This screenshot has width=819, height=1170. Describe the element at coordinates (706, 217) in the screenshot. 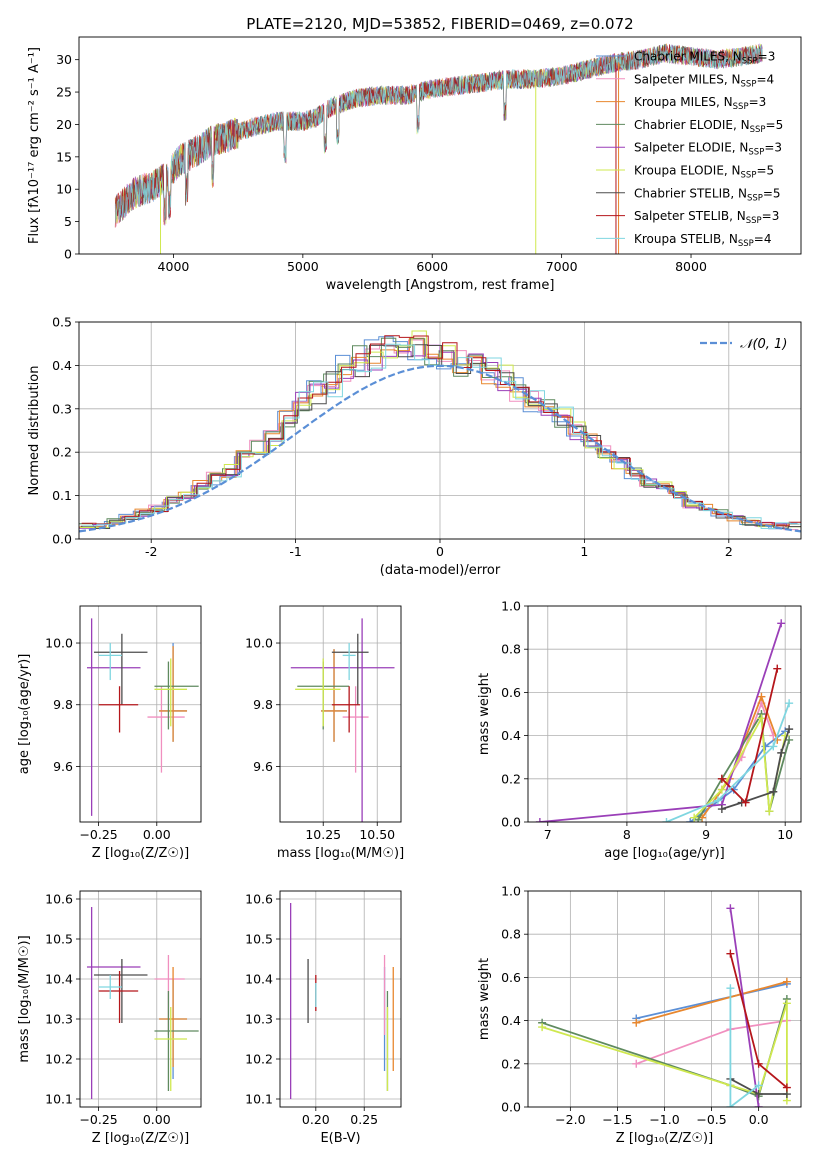

I see `legend-label-salpeter-stelib: Salpeter STELIB, NSSP=3` at that location.